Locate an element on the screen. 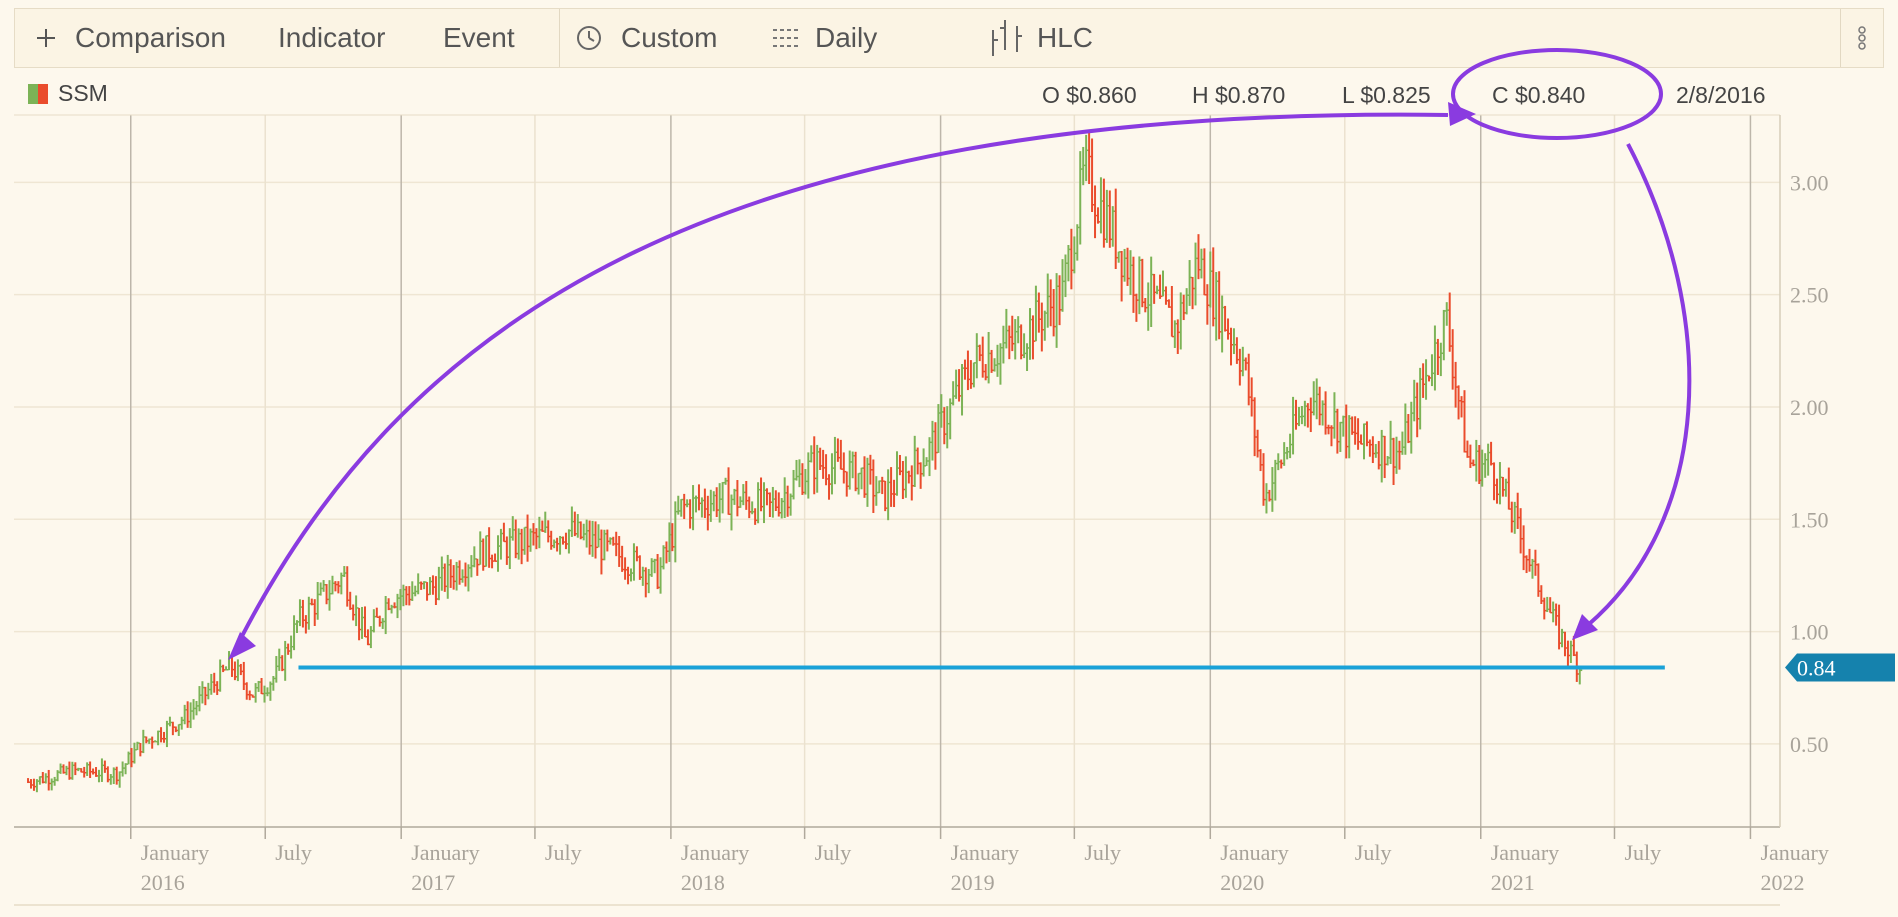 The image size is (1898, 917). y-tick-label: 1.00 is located at coordinates (1809, 632).